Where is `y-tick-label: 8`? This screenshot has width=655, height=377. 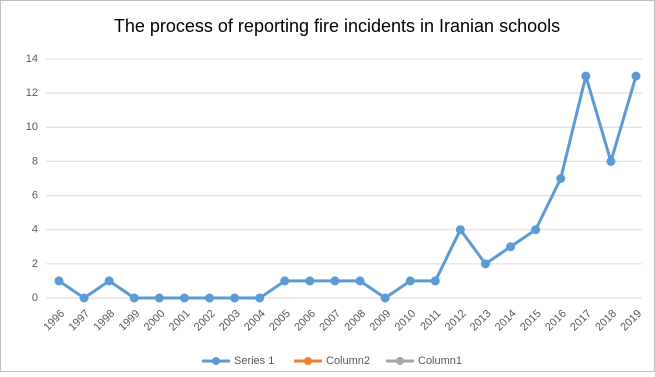
y-tick-label: 8 is located at coordinates (35, 161).